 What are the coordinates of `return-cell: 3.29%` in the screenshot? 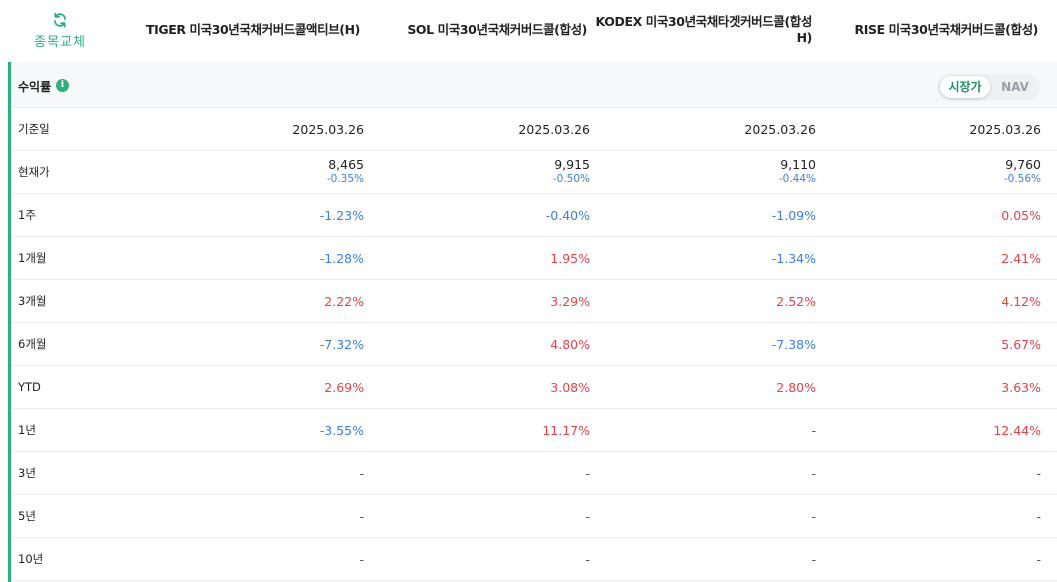 It's located at (570, 301).